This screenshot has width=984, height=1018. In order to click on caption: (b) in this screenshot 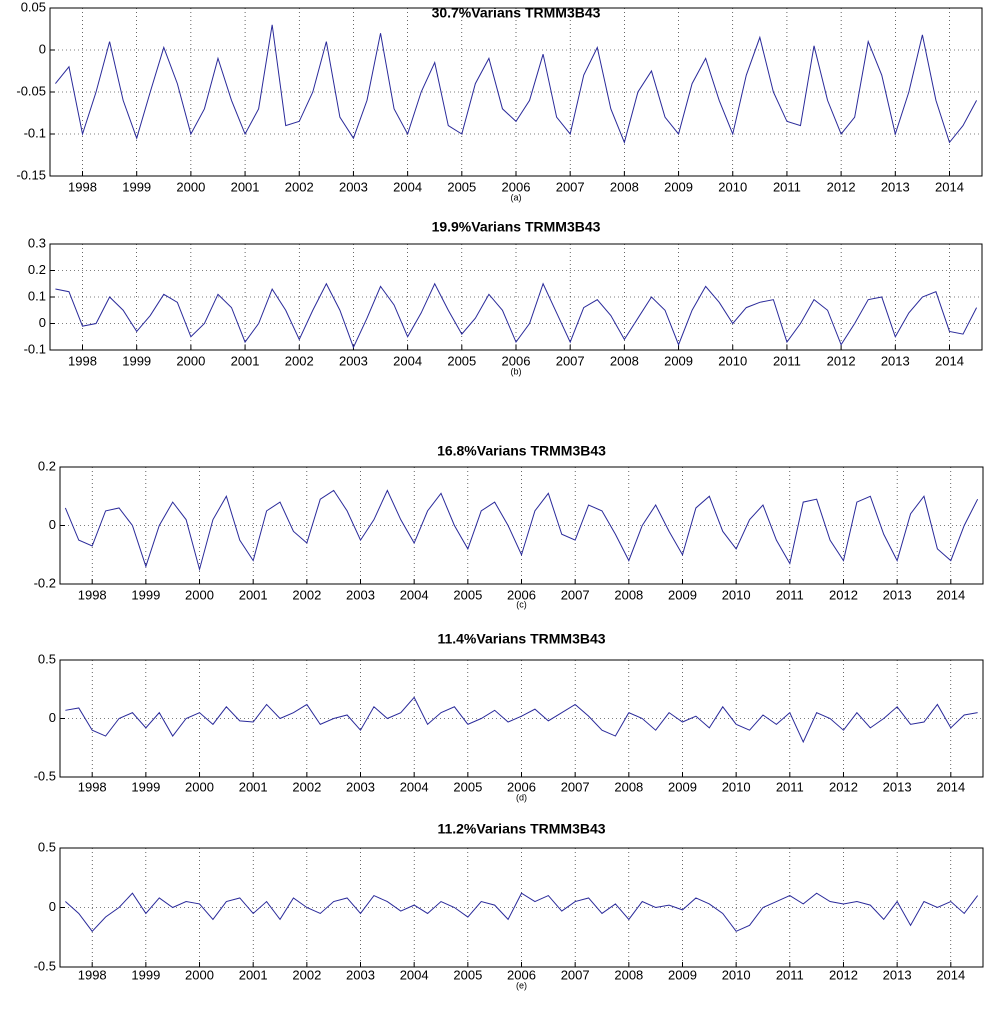, I will do `click(516, 371)`.